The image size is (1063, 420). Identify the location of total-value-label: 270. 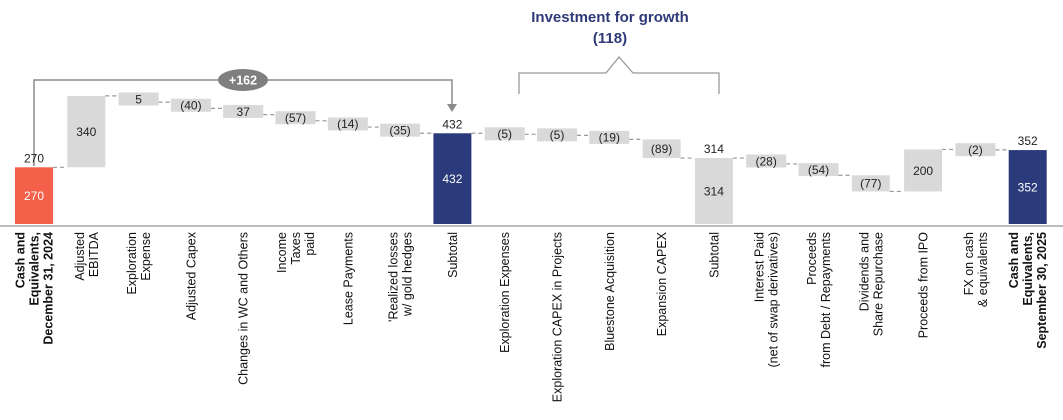
(34, 158).